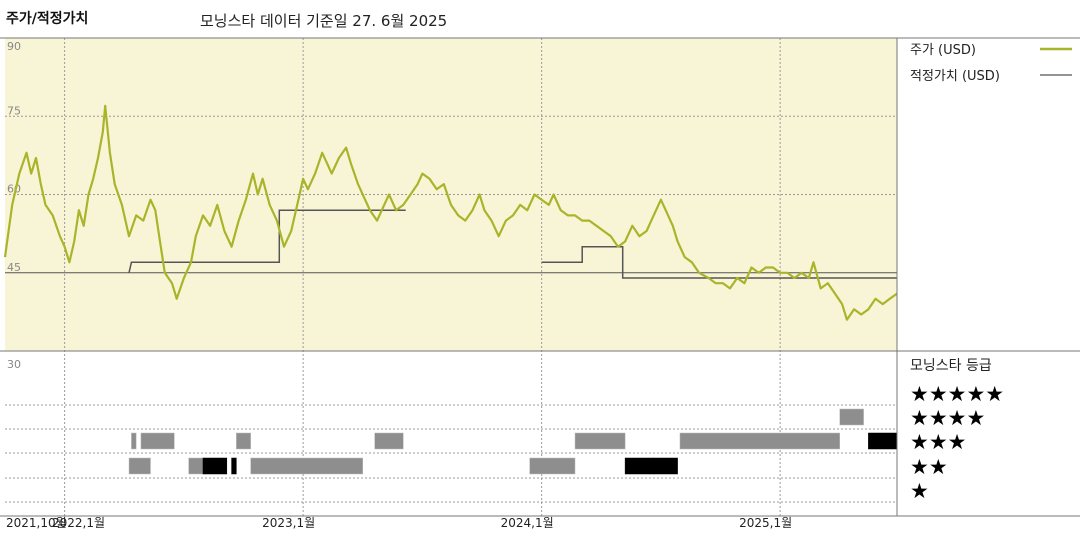  What do you see at coordinates (943, 50) in the screenshot?
I see `legend-price-label: 주가 (USD)` at bounding box center [943, 50].